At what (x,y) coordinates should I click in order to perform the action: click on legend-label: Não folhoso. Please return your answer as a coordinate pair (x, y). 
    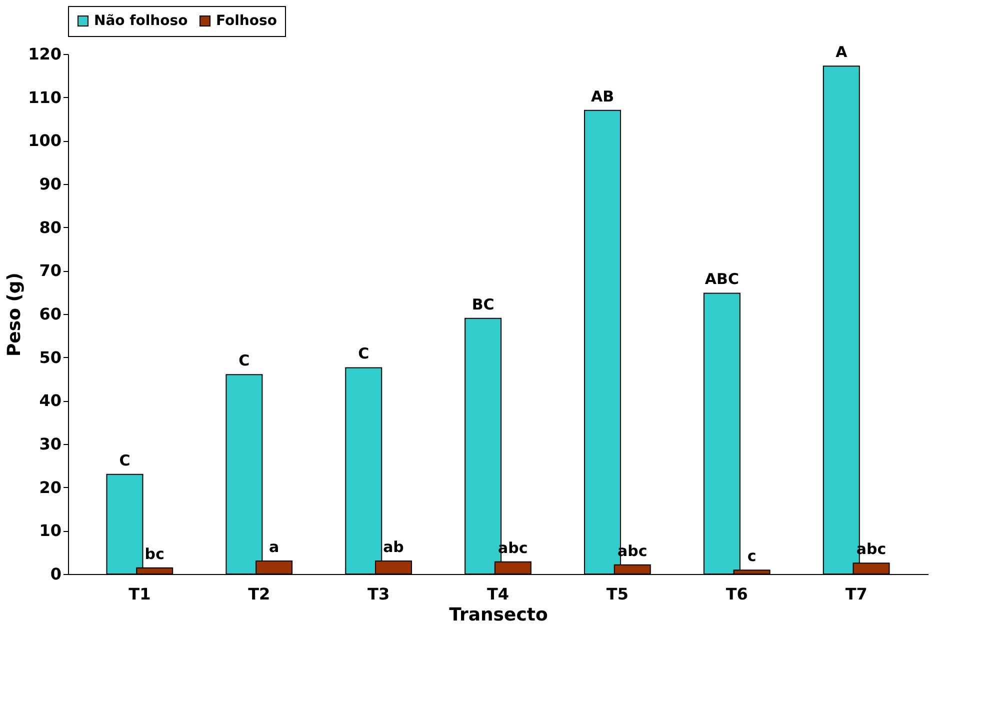
    Looking at the image, I should click on (141, 21).